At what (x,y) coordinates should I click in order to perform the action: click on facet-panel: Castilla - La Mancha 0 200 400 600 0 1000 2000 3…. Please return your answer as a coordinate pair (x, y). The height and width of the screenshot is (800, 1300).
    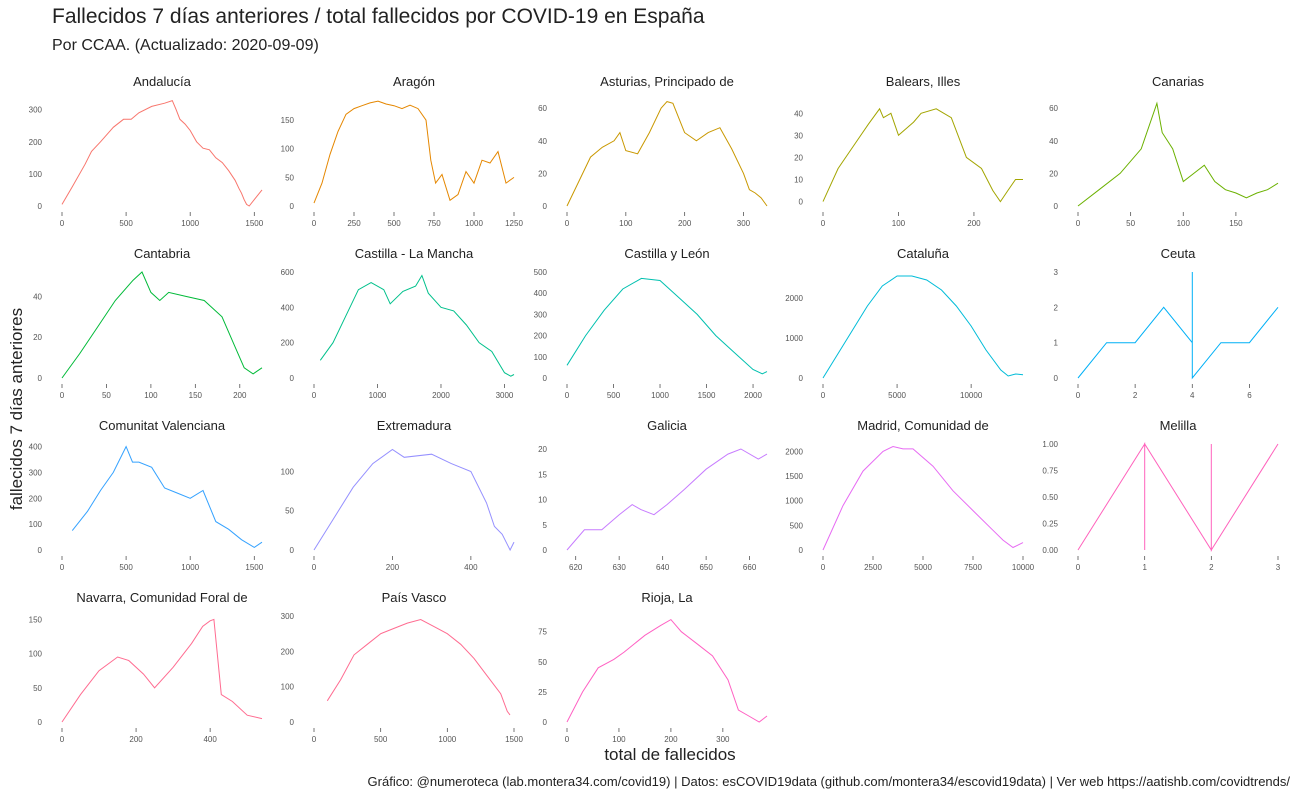
    Looking at the image, I should click on (398, 323).